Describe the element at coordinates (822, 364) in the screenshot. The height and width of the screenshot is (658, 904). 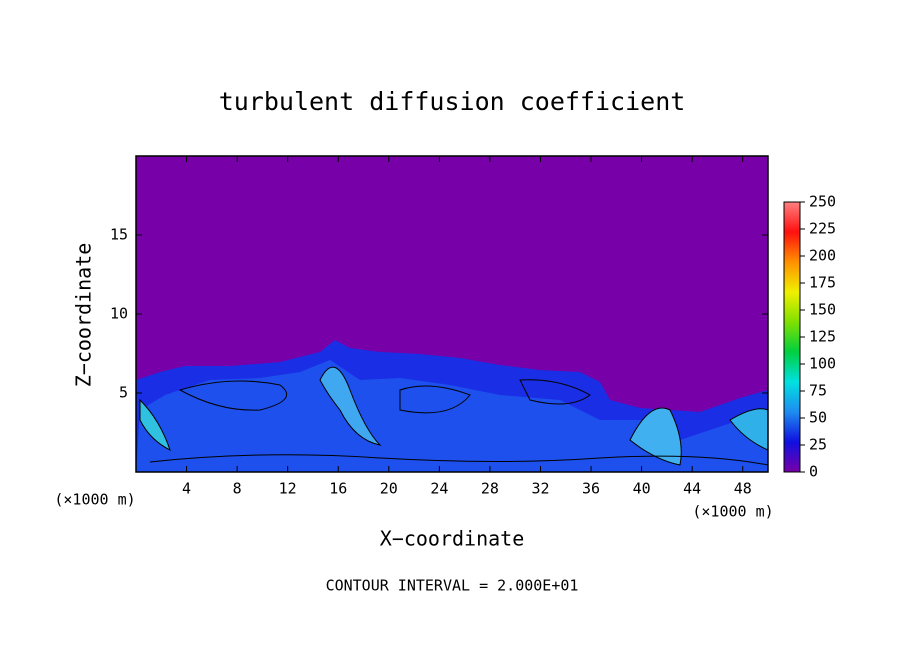
I see `colorbar-tick-label: 100` at that location.